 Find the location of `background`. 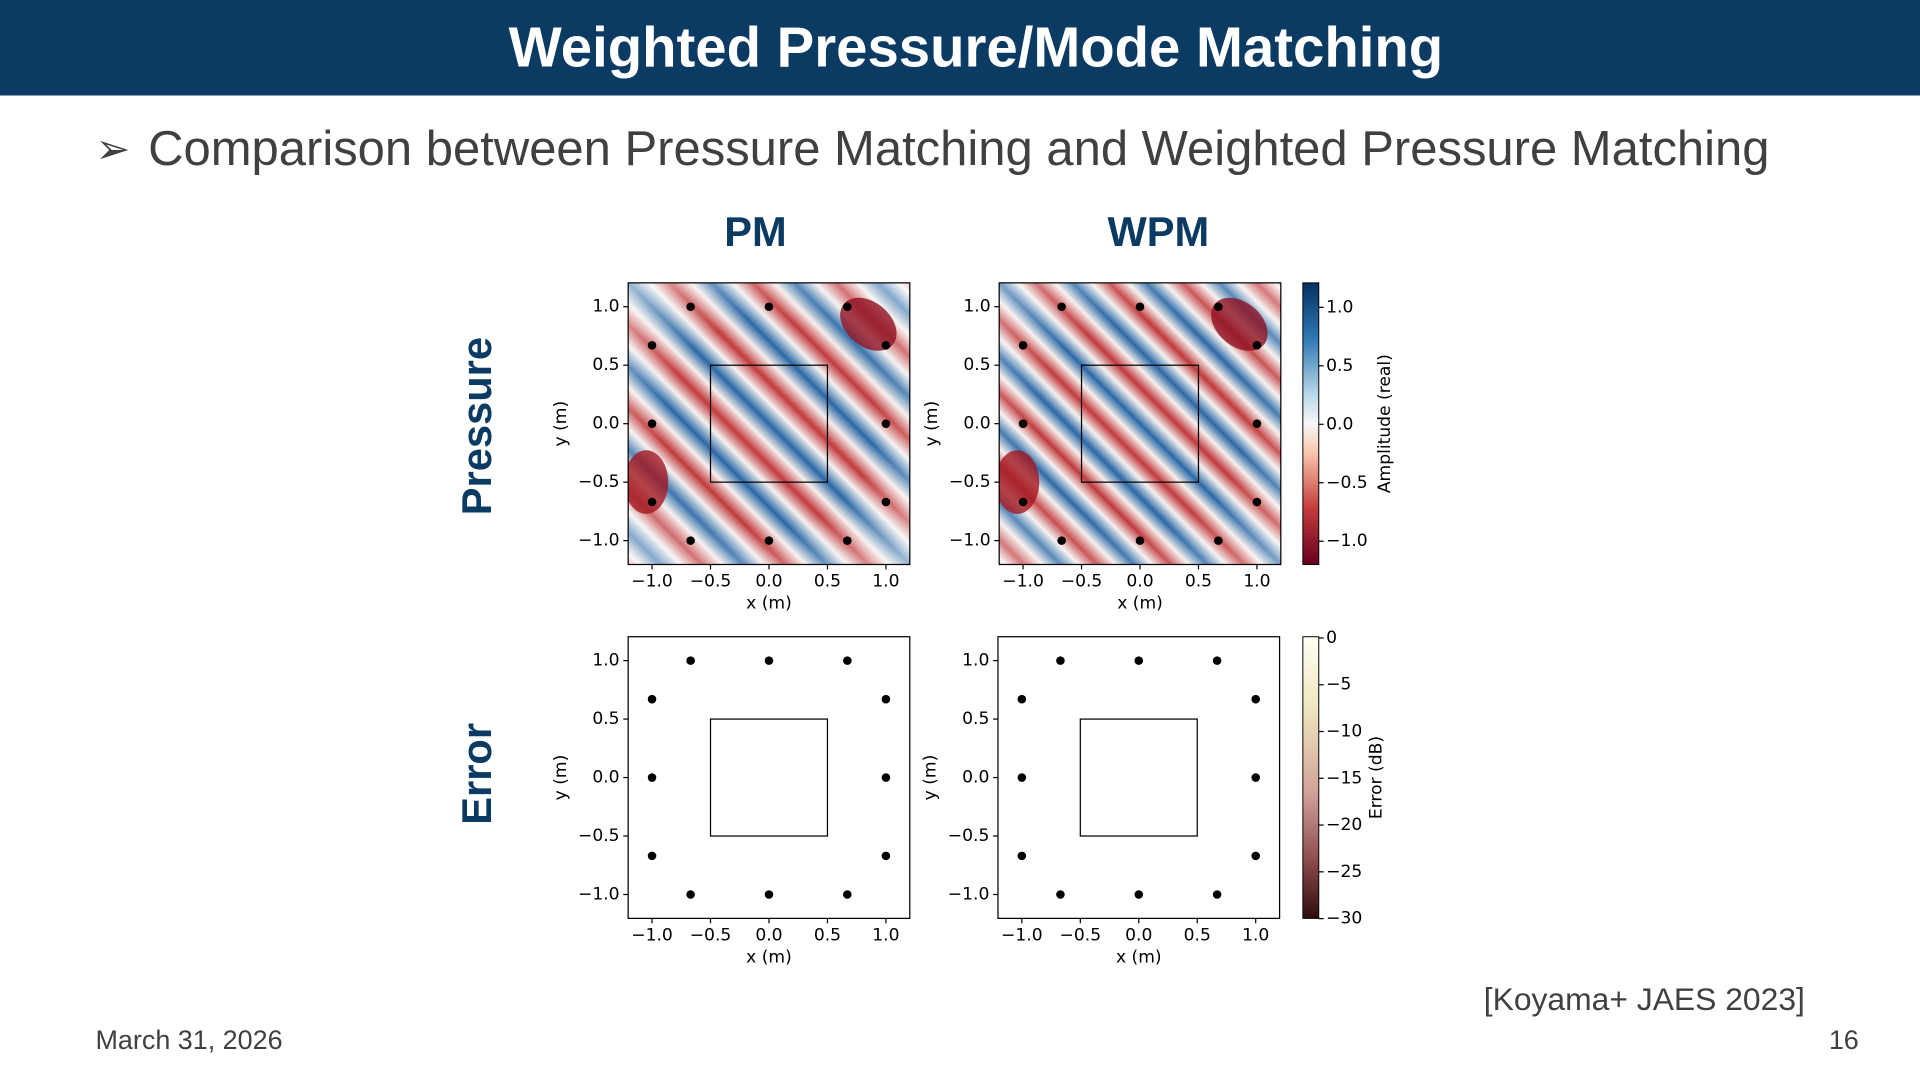

background is located at coordinates (1139, 778).